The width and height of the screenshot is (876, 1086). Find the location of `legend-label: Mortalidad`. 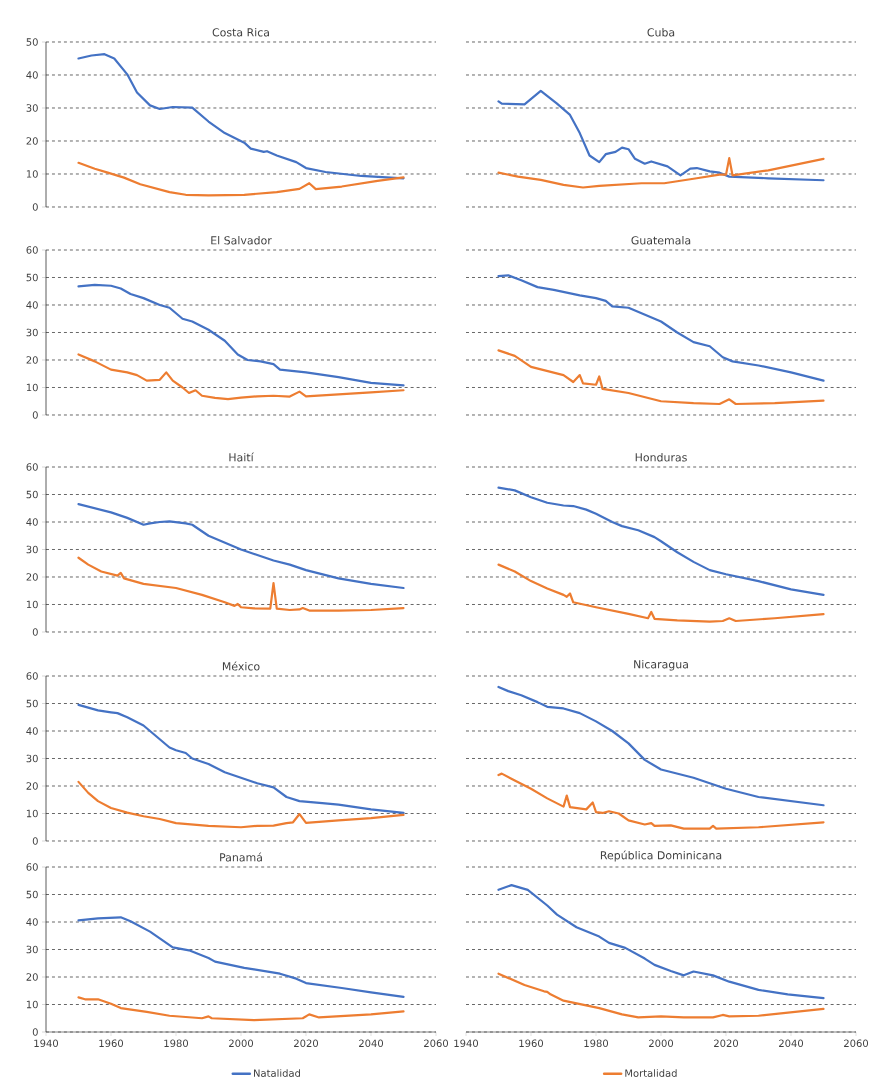

legend-label: Mortalidad is located at coordinates (651, 1073).